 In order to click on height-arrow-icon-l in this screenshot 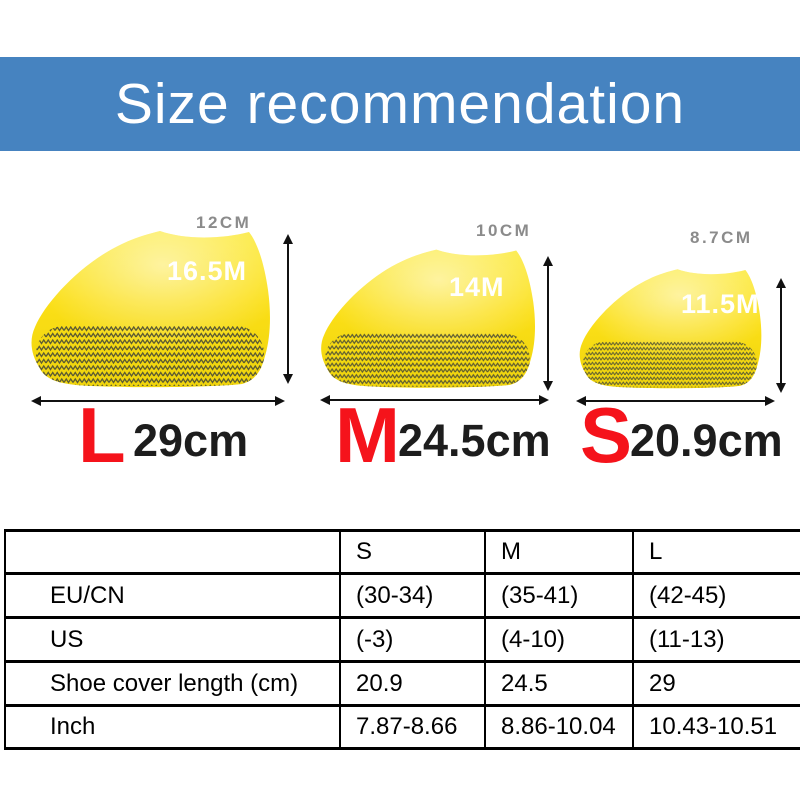, I will do `click(288, 309)`.